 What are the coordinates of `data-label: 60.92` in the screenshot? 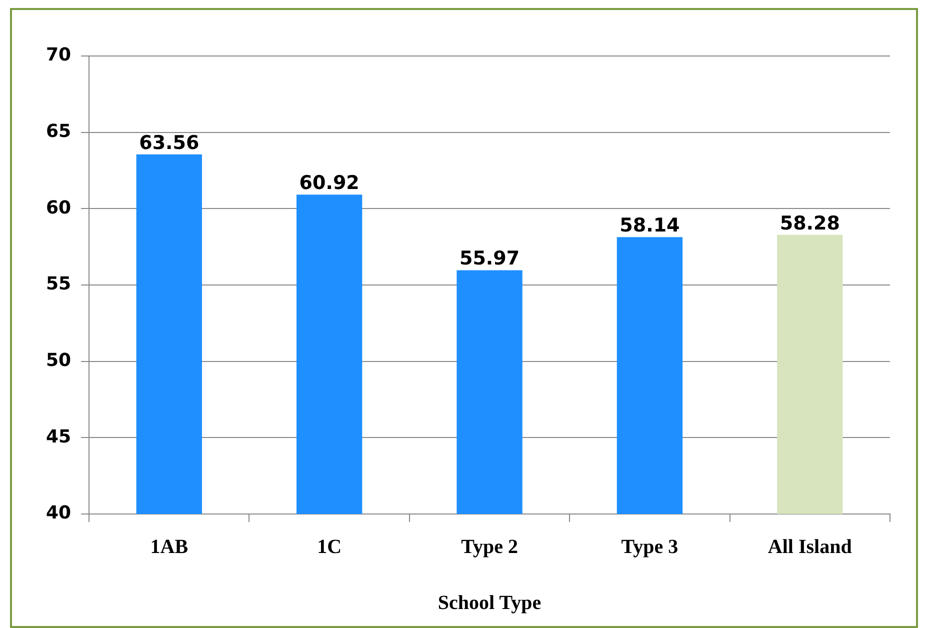 It's located at (329, 183).